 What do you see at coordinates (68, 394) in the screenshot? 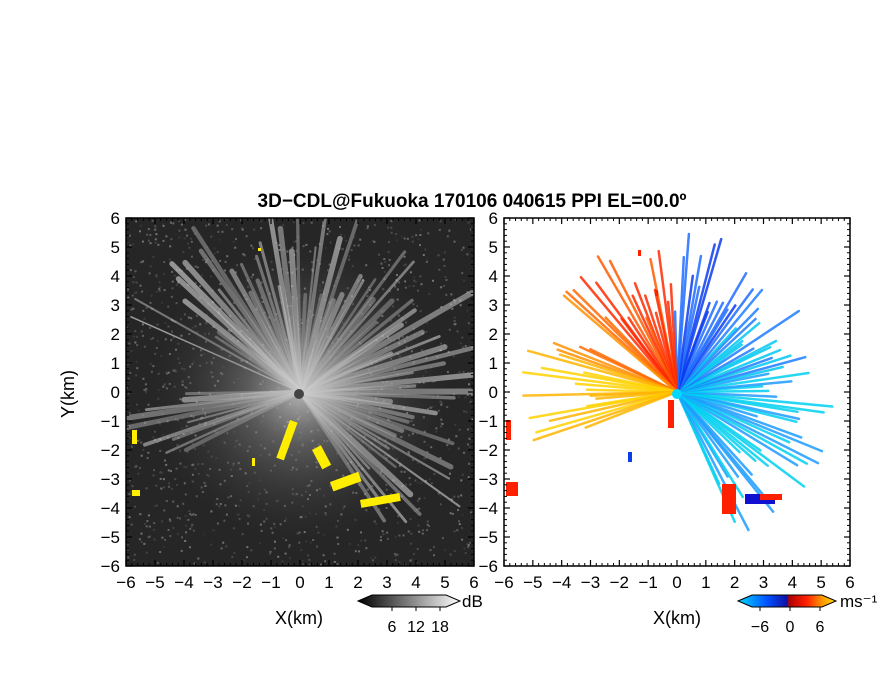
I see `left-y-axis-label: Y(km)` at bounding box center [68, 394].